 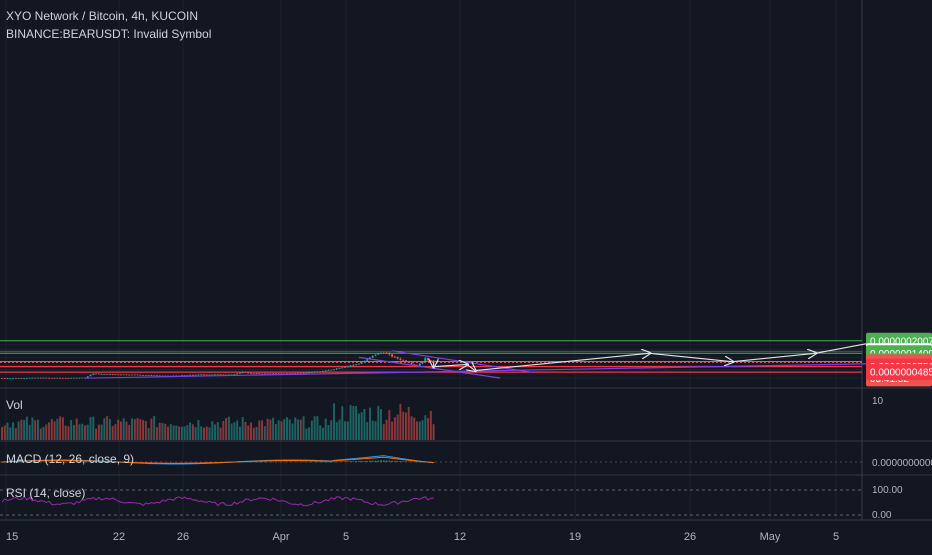 What do you see at coordinates (70, 459) in the screenshot?
I see `macd-pane-label: MACD (12, 26, close, 9)` at bounding box center [70, 459].